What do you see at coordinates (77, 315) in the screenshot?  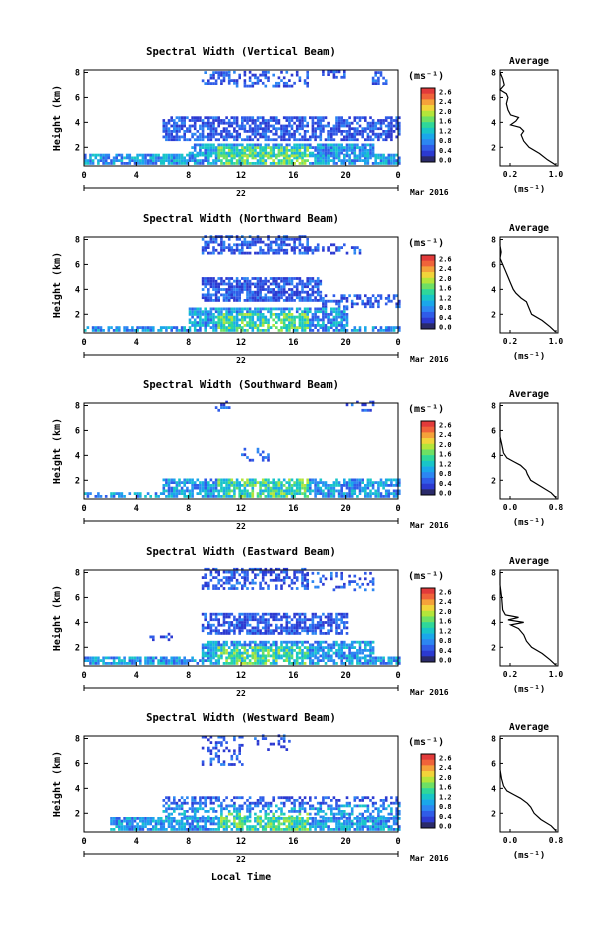 I see `y-tick-label: 2` at bounding box center [77, 315].